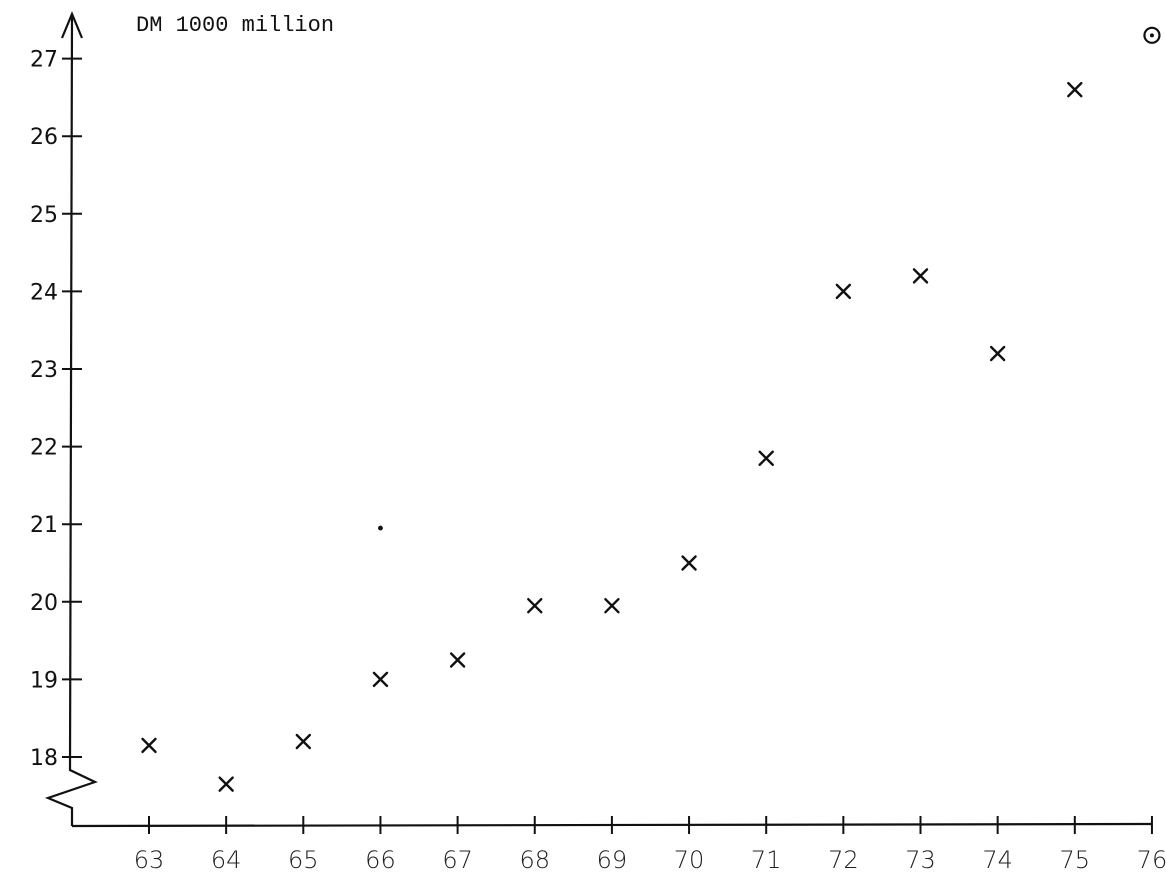 The width and height of the screenshot is (1166, 880). Describe the element at coordinates (44, 448) in the screenshot. I see `y-tick-label: 22` at that location.